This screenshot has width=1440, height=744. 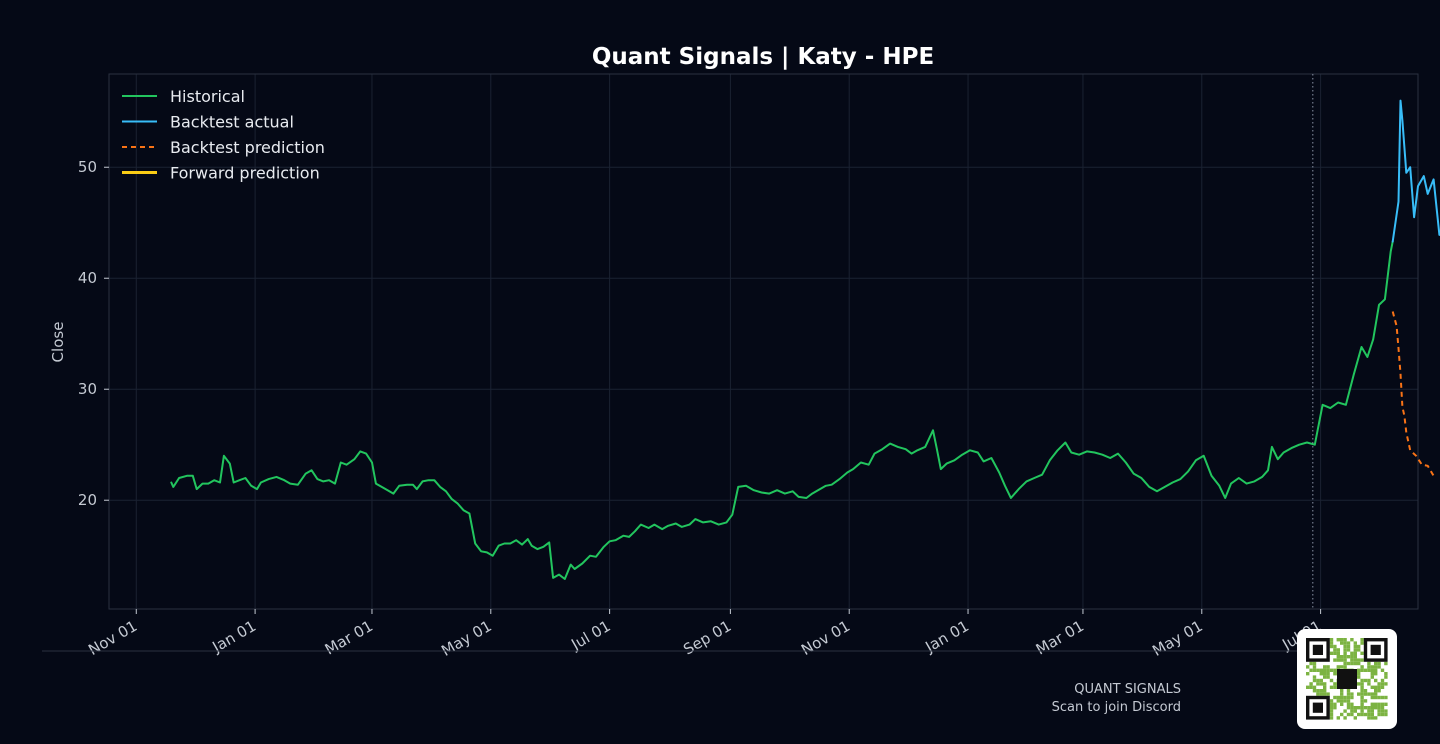 What do you see at coordinates (87, 167) in the screenshot?
I see `y-tick-label: 50` at bounding box center [87, 167].